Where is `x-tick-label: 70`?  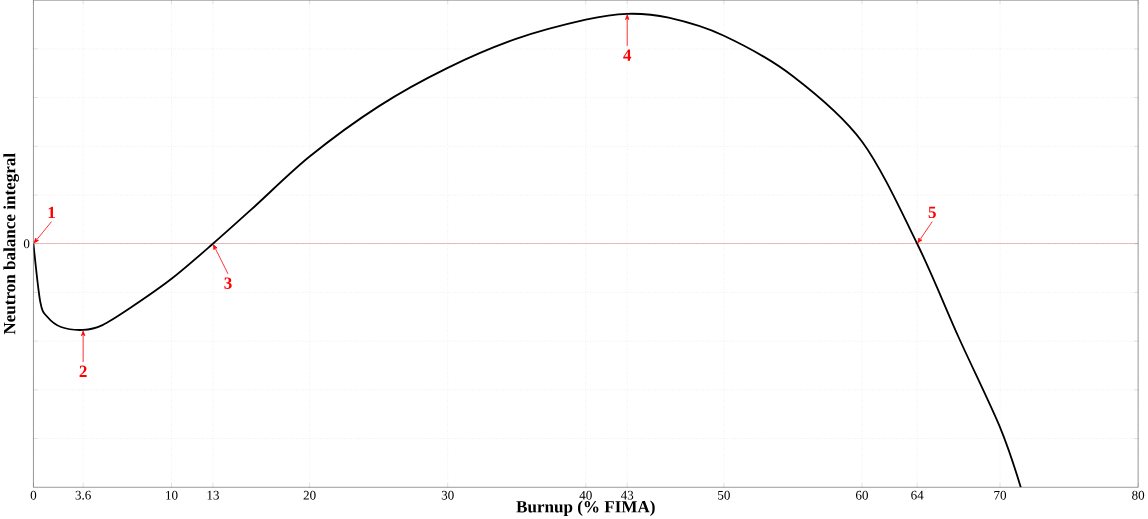
x-tick-label: 70 is located at coordinates (1000, 495).